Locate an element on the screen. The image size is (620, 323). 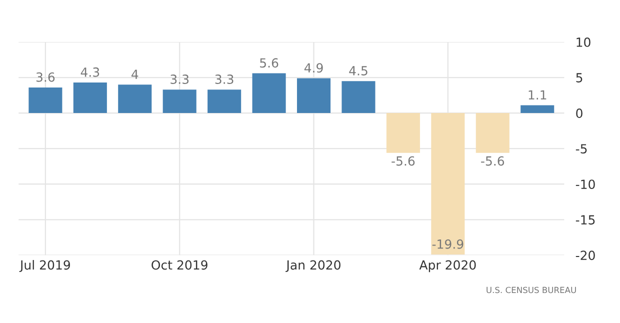
data-label: -19.9 is located at coordinates (448, 244).